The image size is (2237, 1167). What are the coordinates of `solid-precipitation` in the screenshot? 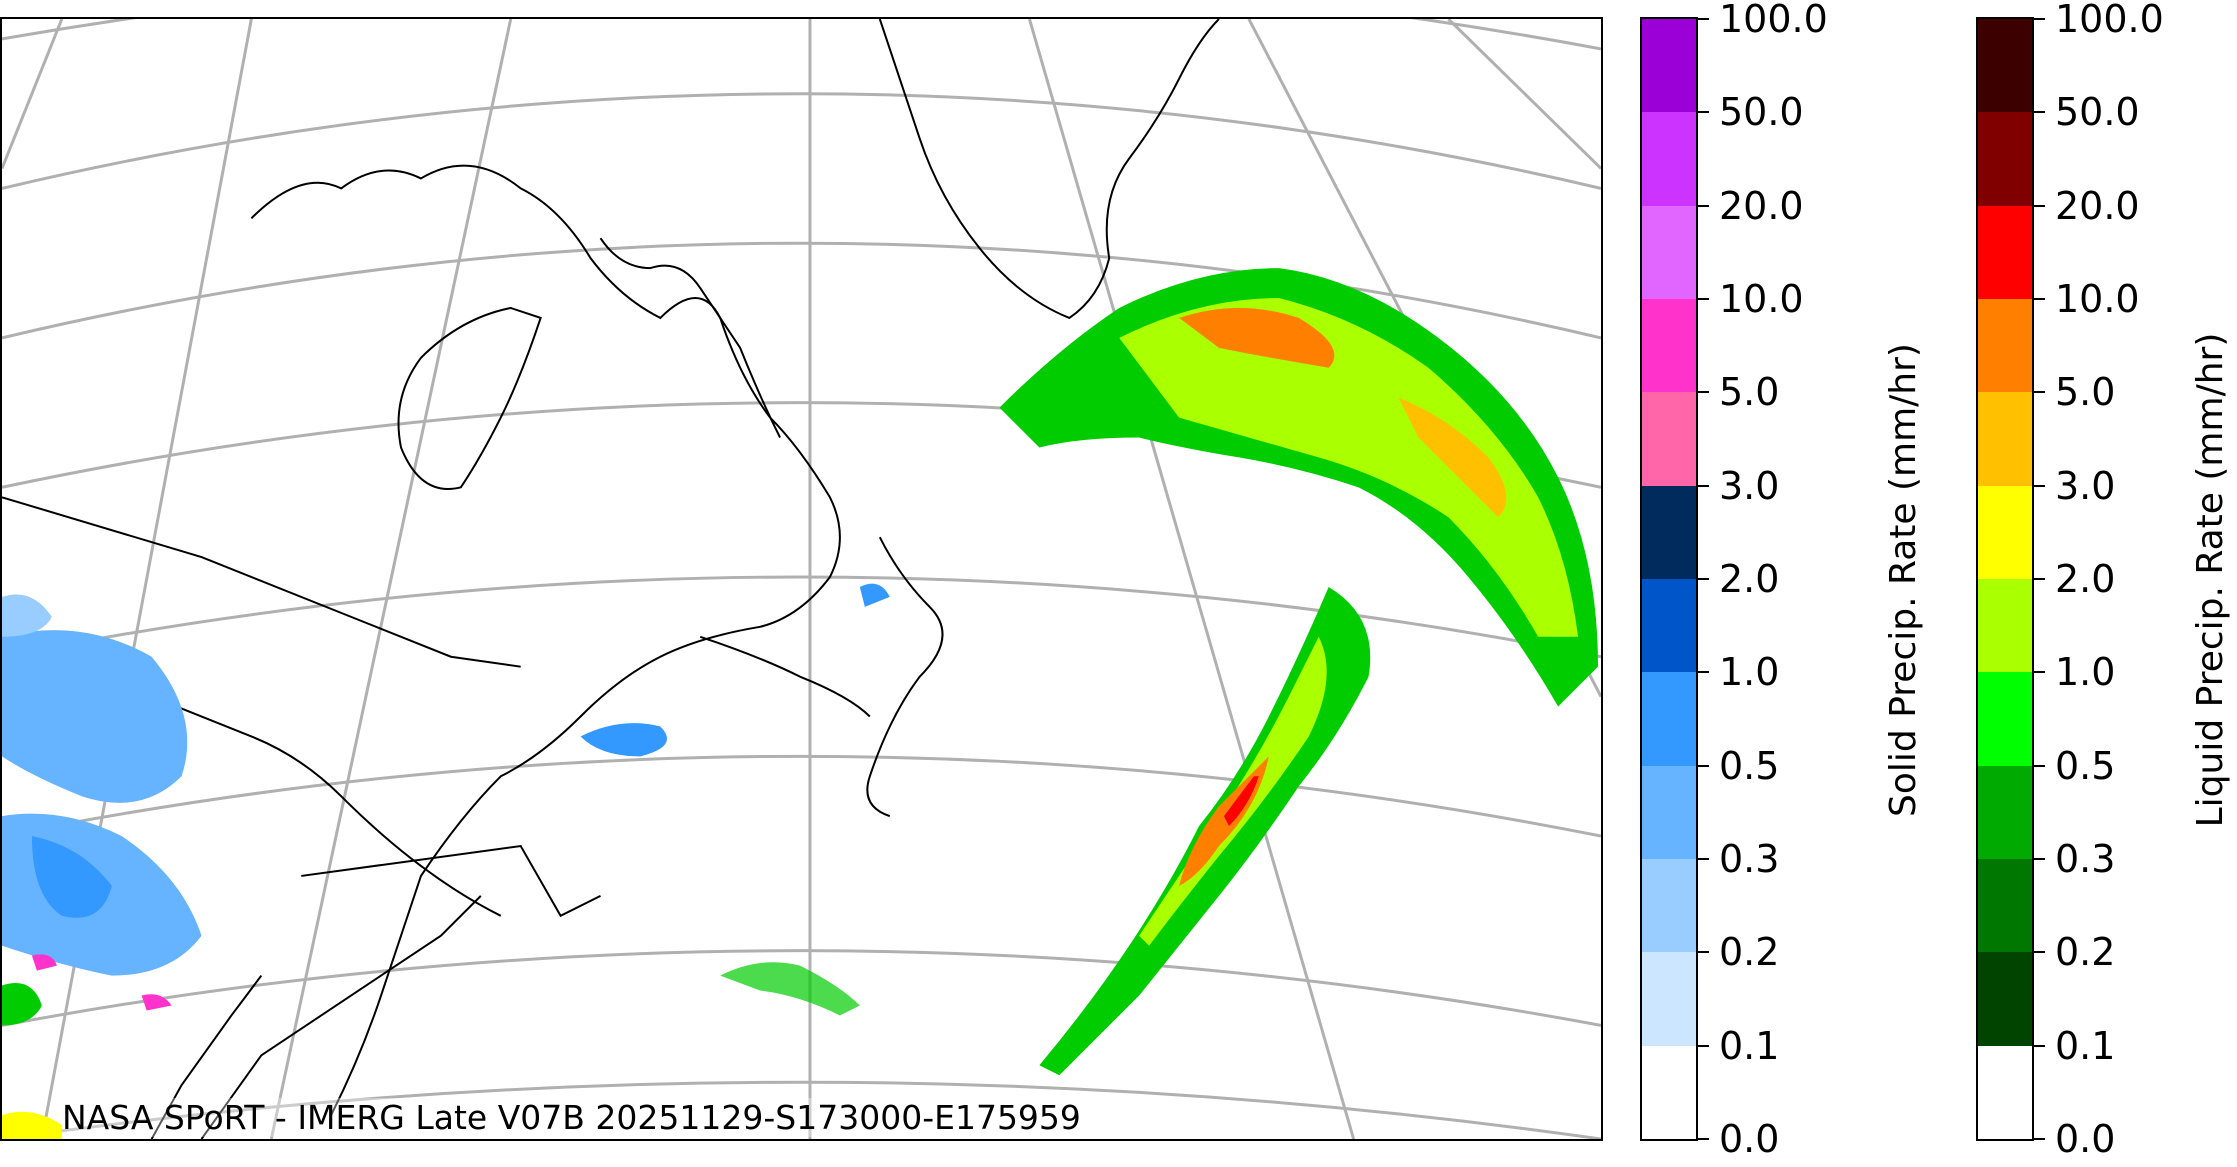 It's located at (446, 797).